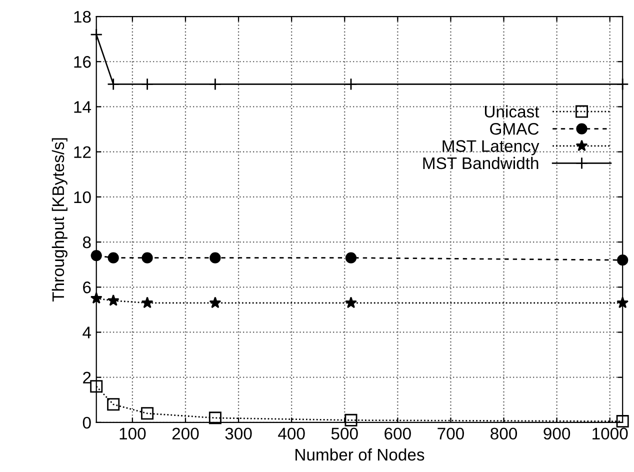  I want to click on legend-label: GMAC, so click(514, 128).